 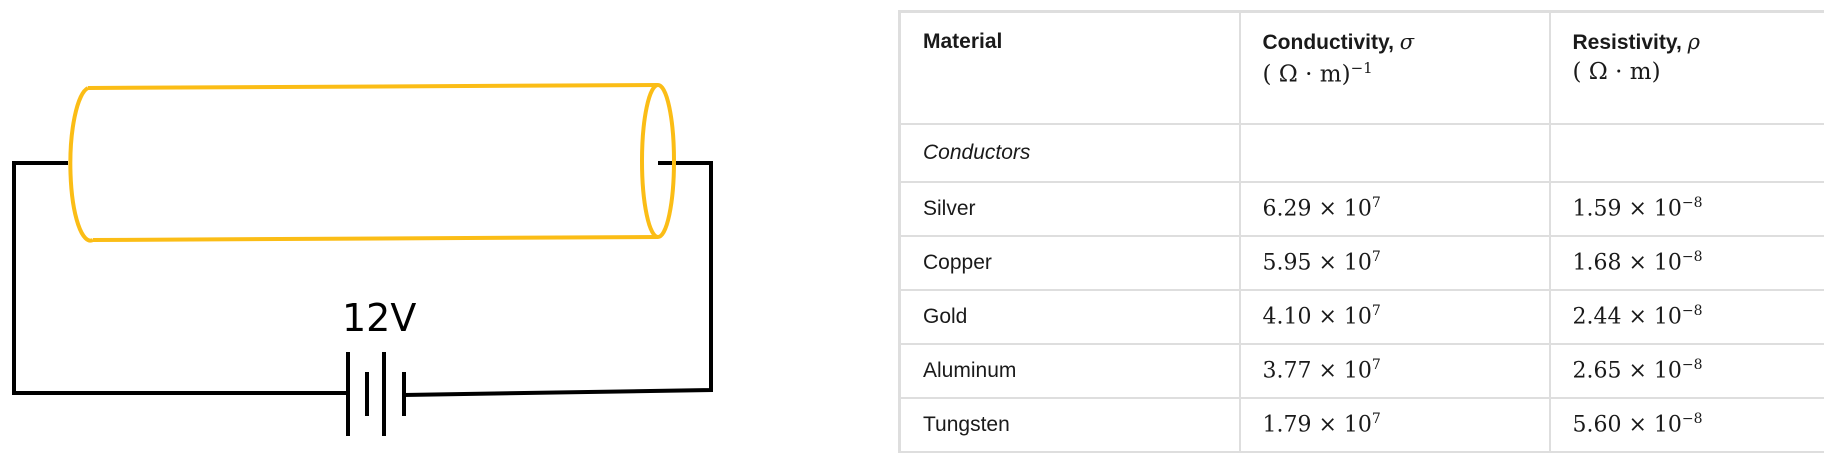 What do you see at coordinates (1317, 73) in the screenshot?
I see `conductivity-unit: ( Ω · m)−1` at bounding box center [1317, 73].